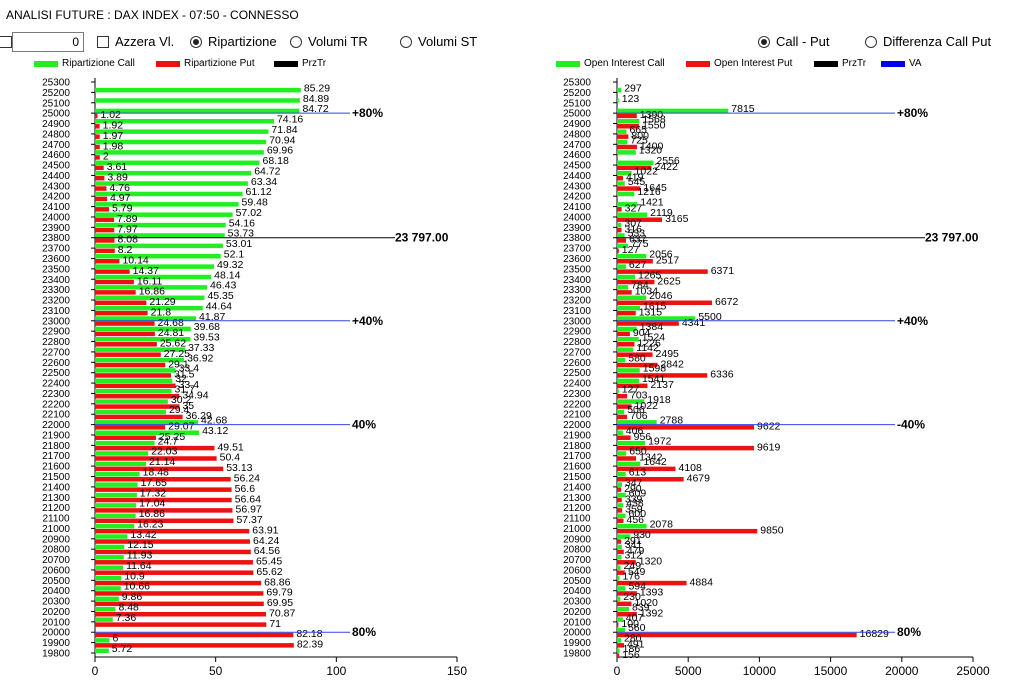  I want to click on y-tick-label: 24200, so click(56, 197).